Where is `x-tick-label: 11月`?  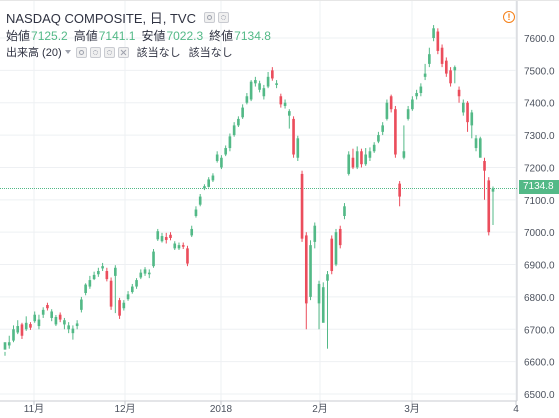
x-tick-label: 11月 is located at coordinates (34, 409).